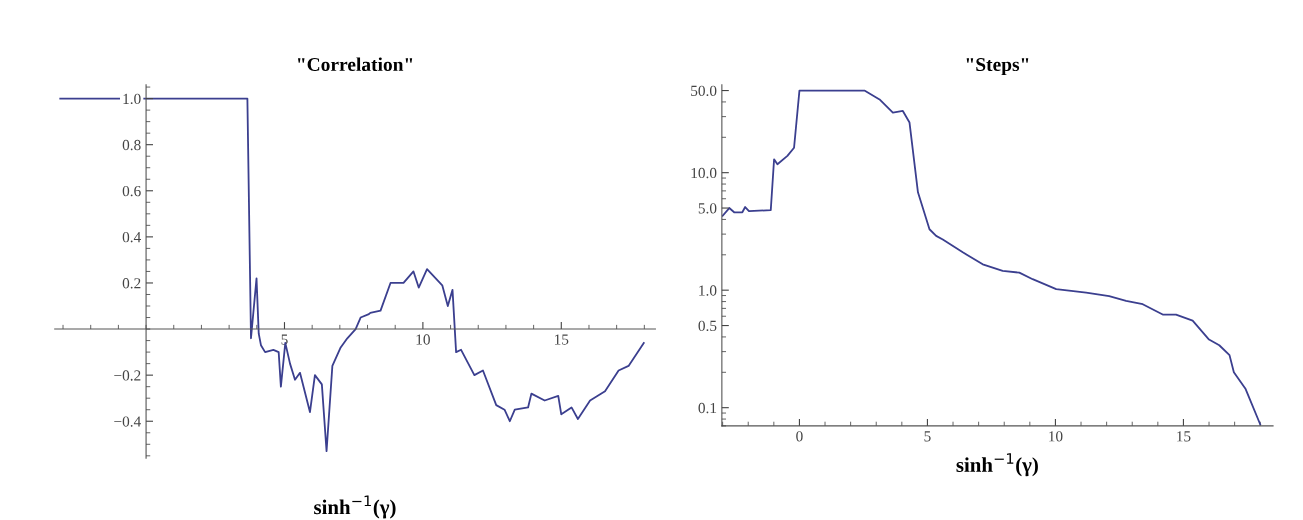  Describe the element at coordinates (707, 408) in the screenshot. I see `y-tick-label: 0.1` at that location.